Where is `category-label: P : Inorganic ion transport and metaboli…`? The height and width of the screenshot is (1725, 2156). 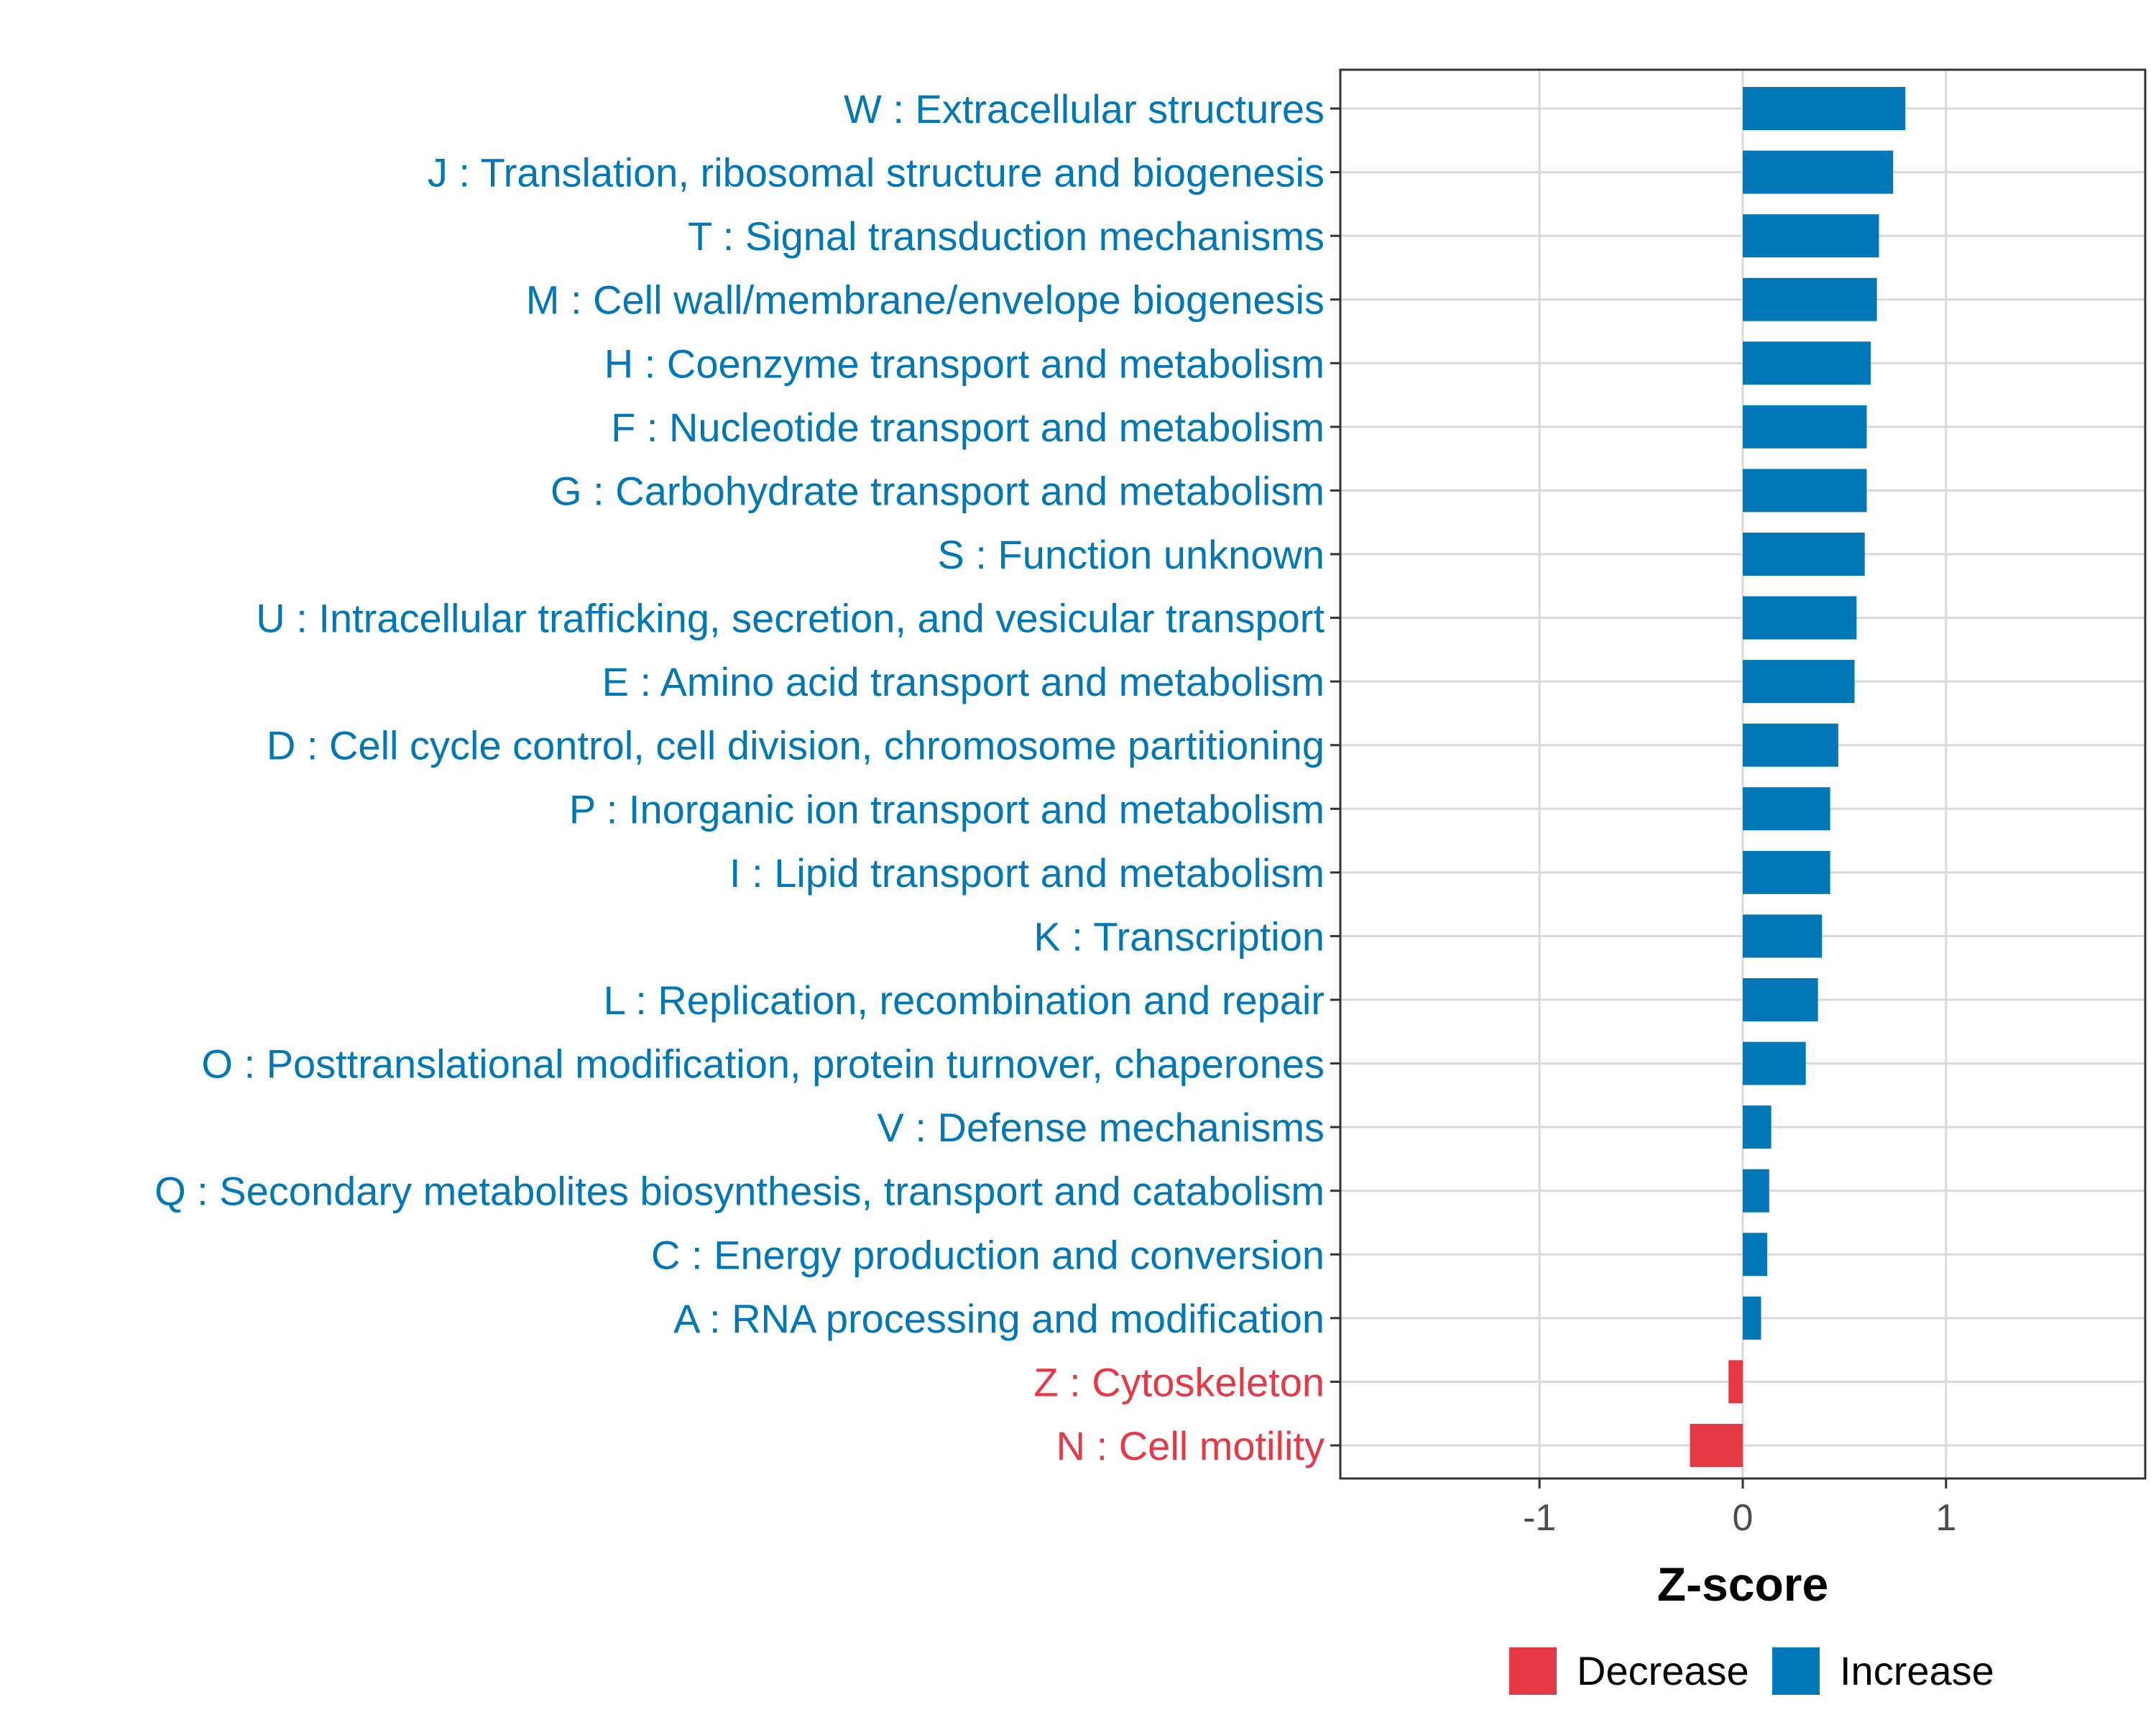
category-label: P : Inorganic ion transport and metaboli… is located at coordinates (947, 809).